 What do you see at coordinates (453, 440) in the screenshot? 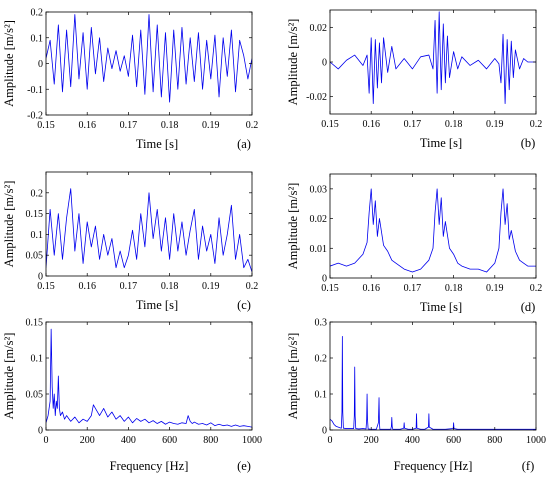
I see `panel-f-xtick-label: 600` at bounding box center [453, 440].